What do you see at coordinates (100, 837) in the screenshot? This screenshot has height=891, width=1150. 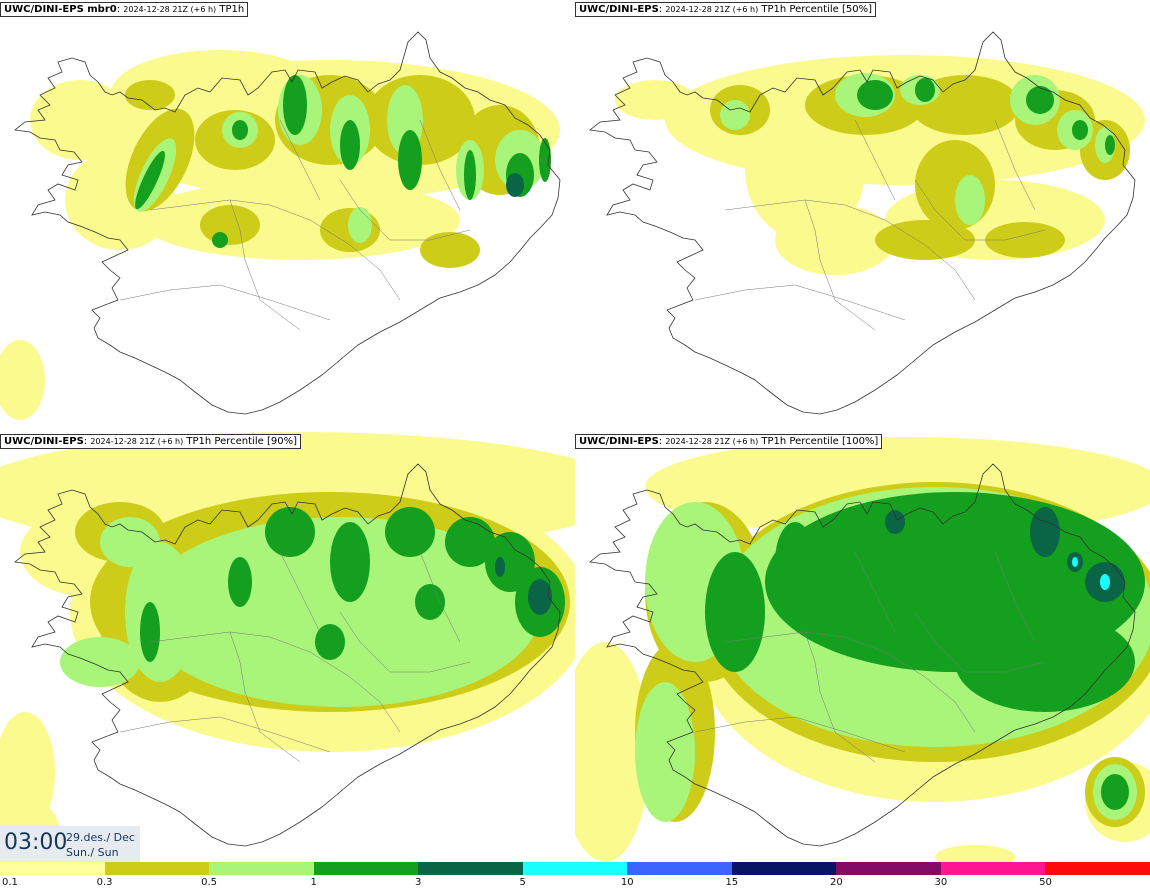 I see `valid-date: 29.des./ Dec` at bounding box center [100, 837].